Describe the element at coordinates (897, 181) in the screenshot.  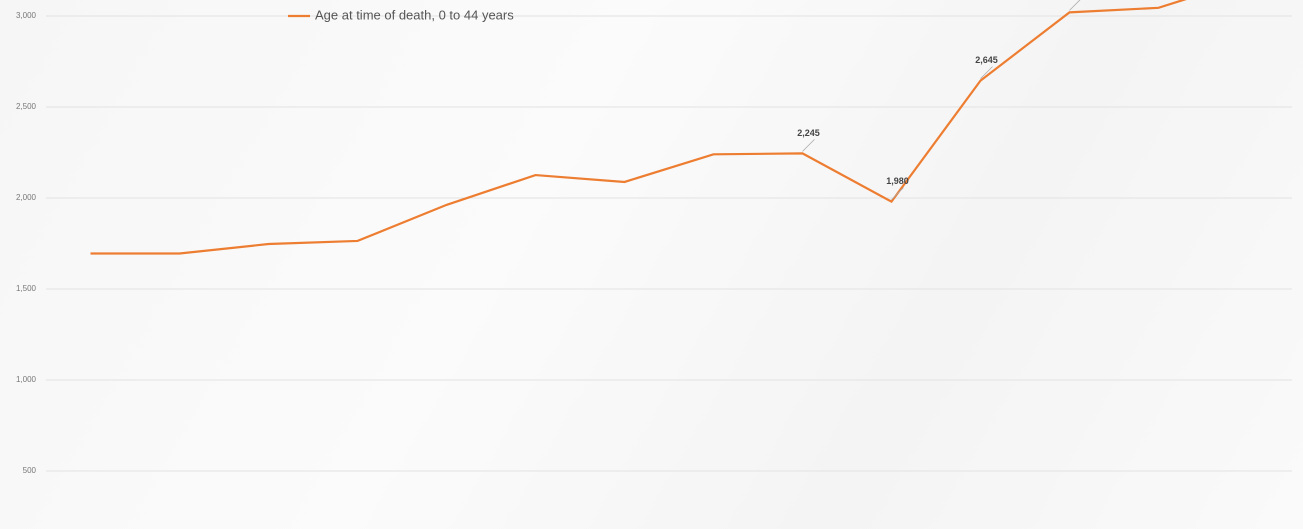
I see `data-label: 1,980` at that location.